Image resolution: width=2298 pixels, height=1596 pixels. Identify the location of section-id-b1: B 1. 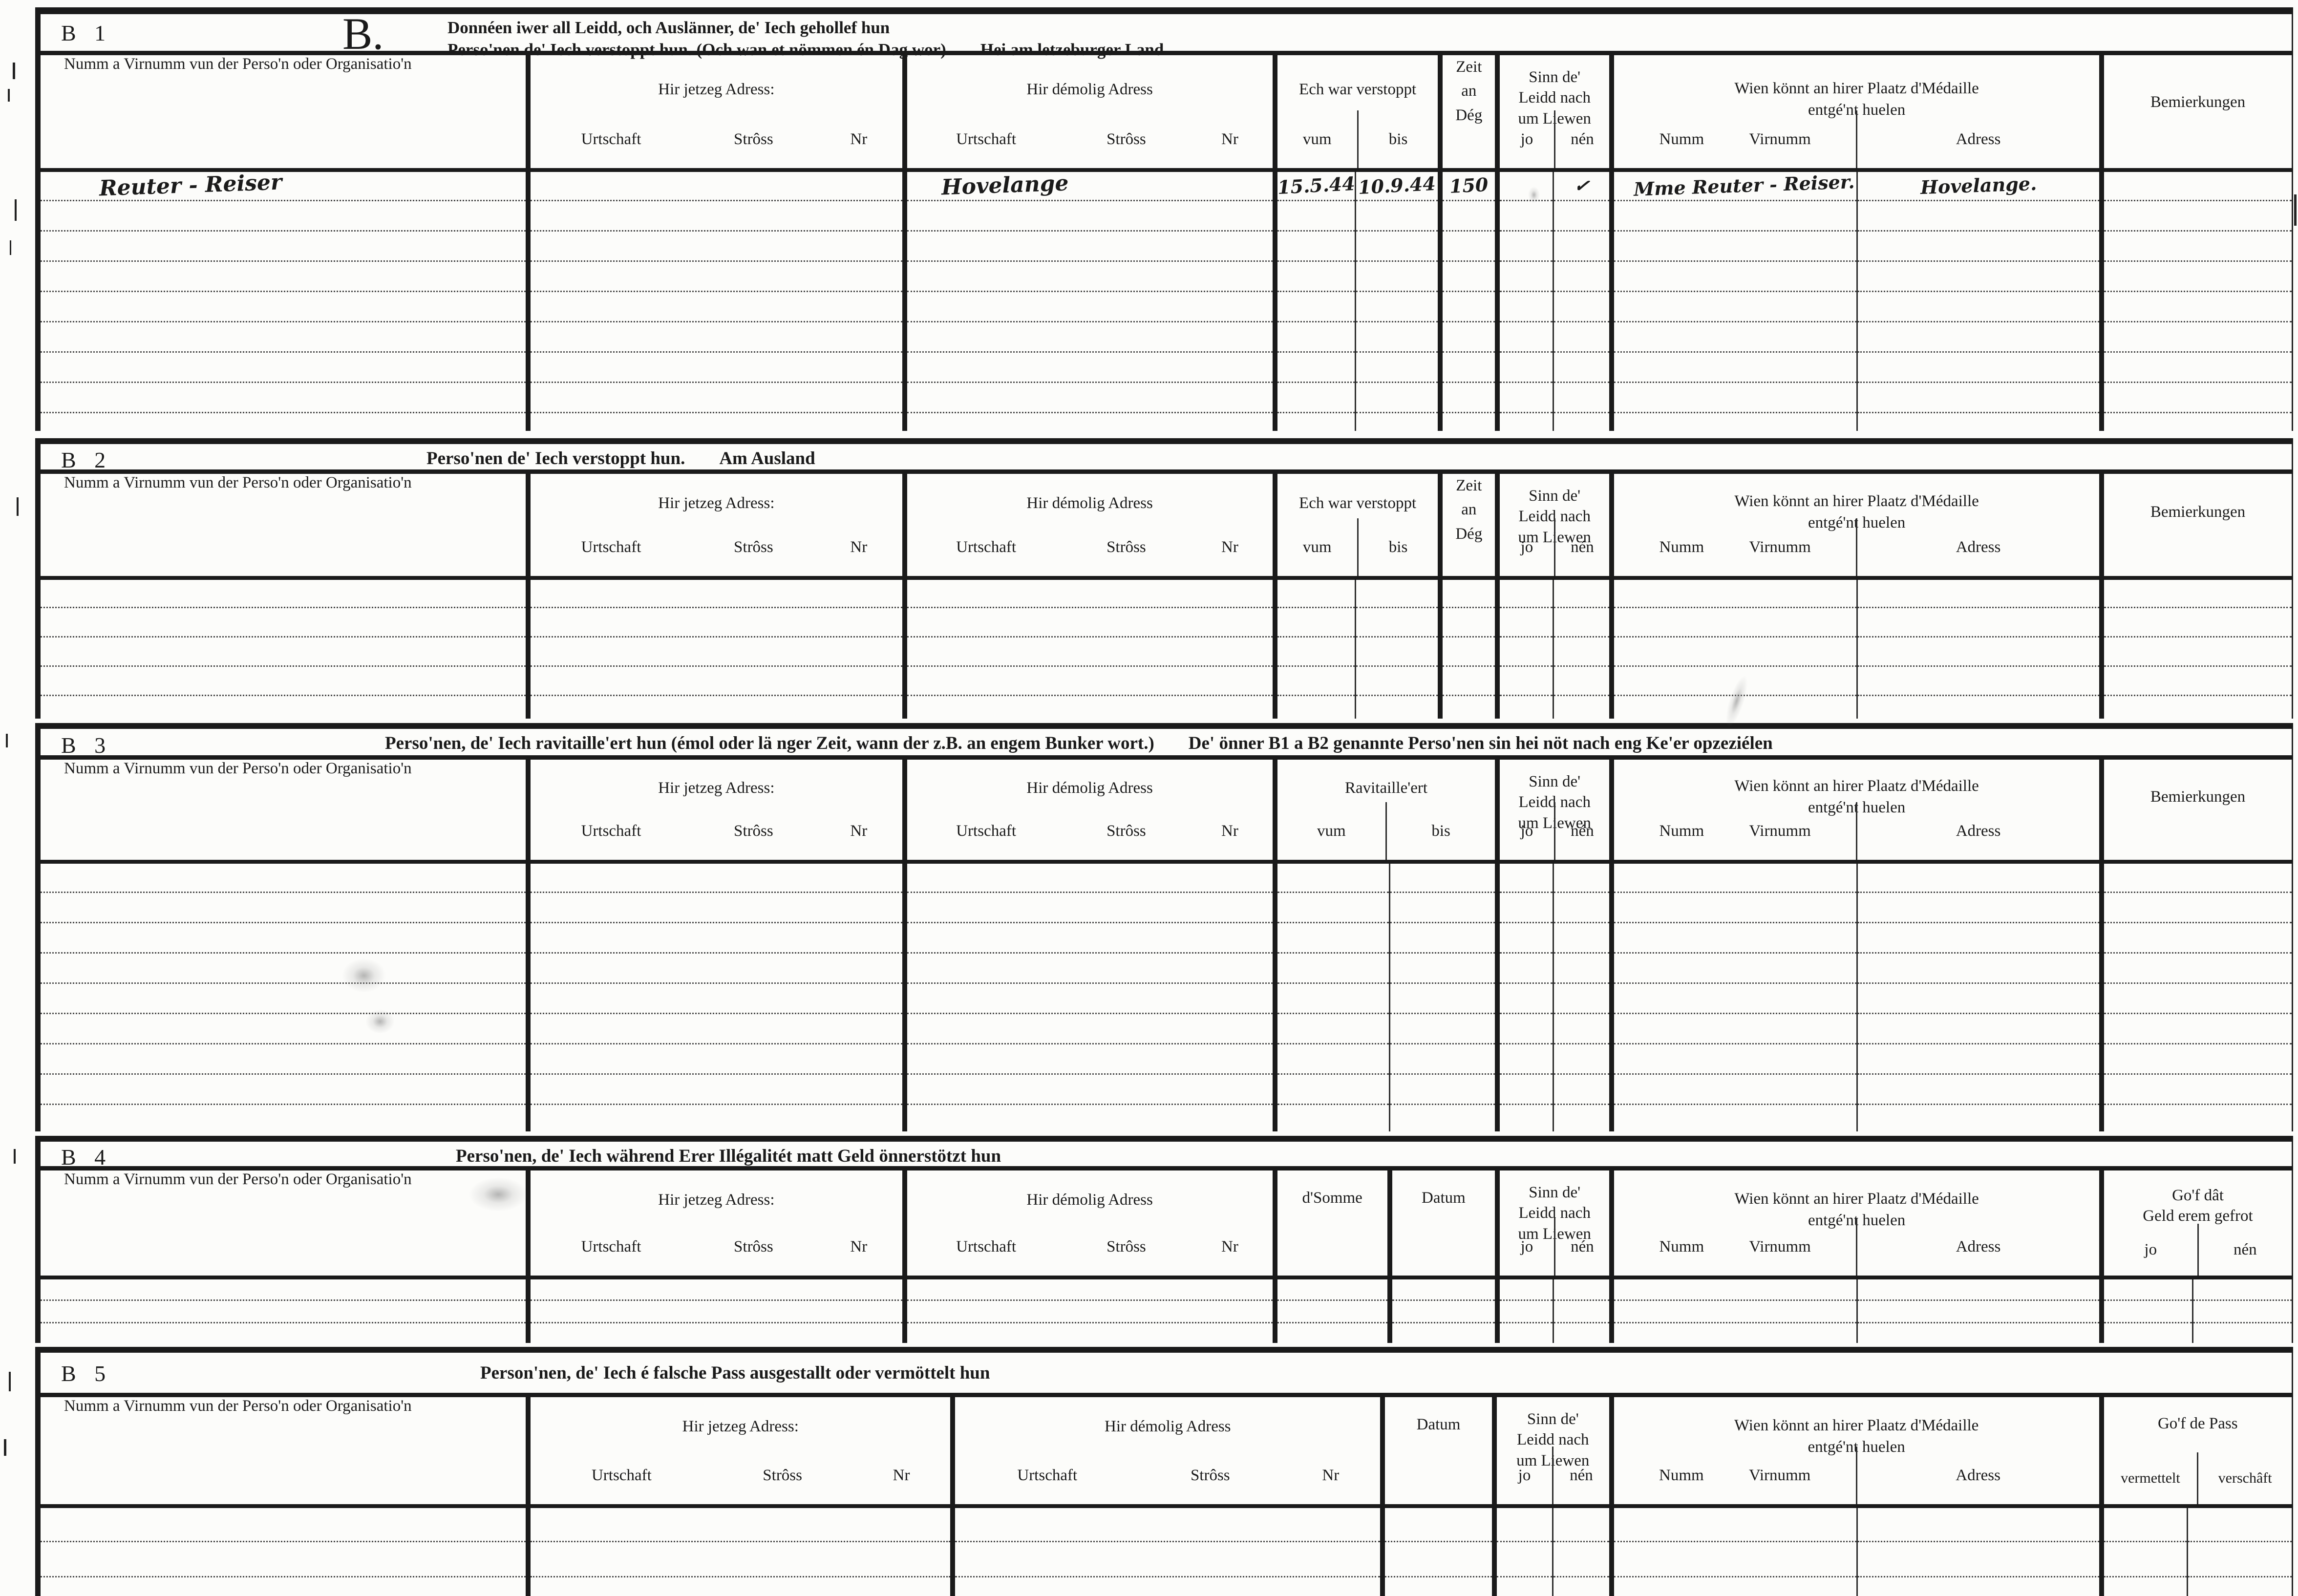
(83, 33).